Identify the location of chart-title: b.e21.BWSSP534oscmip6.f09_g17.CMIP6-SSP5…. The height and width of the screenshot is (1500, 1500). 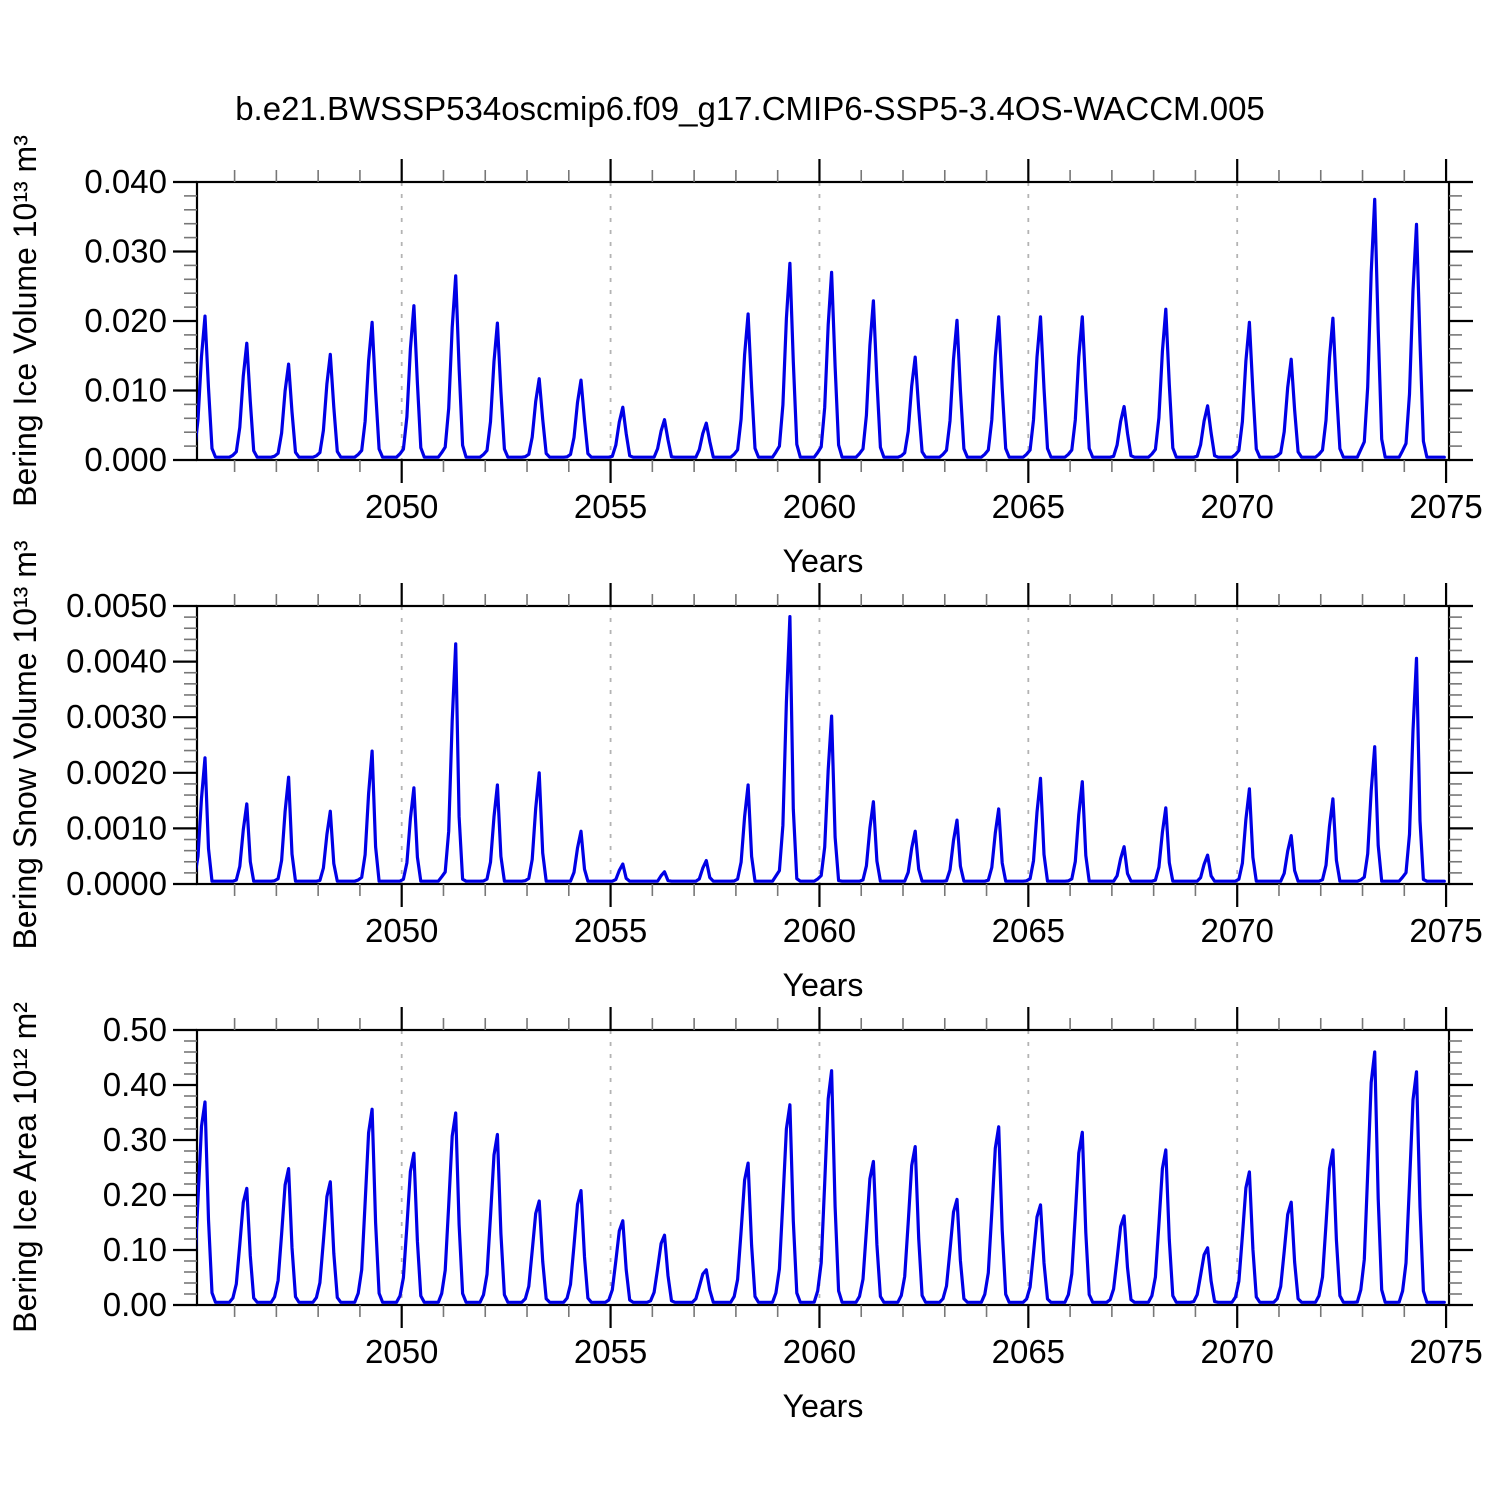
(750, 108).